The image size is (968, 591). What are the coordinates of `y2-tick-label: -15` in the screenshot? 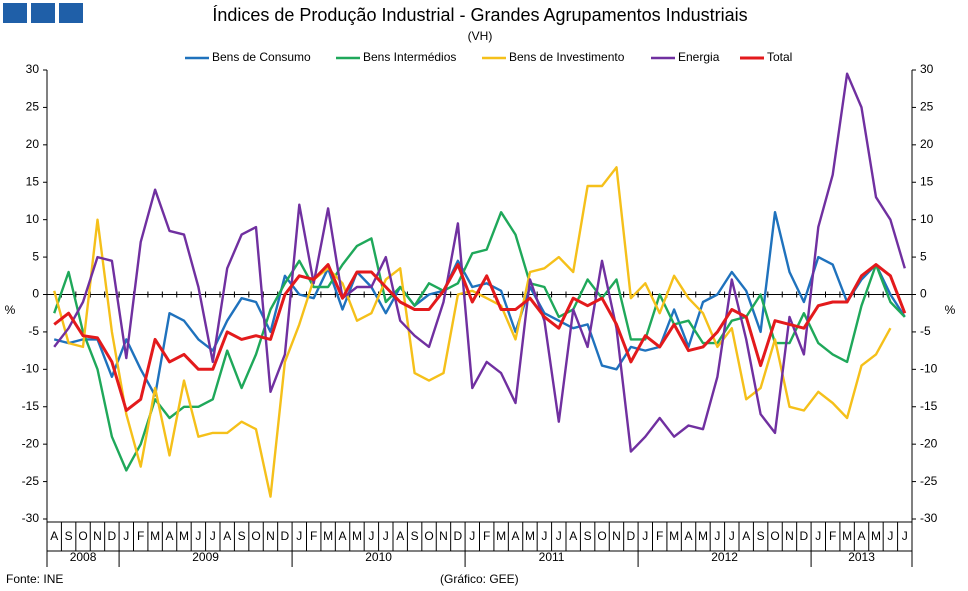 It's located at (929, 406).